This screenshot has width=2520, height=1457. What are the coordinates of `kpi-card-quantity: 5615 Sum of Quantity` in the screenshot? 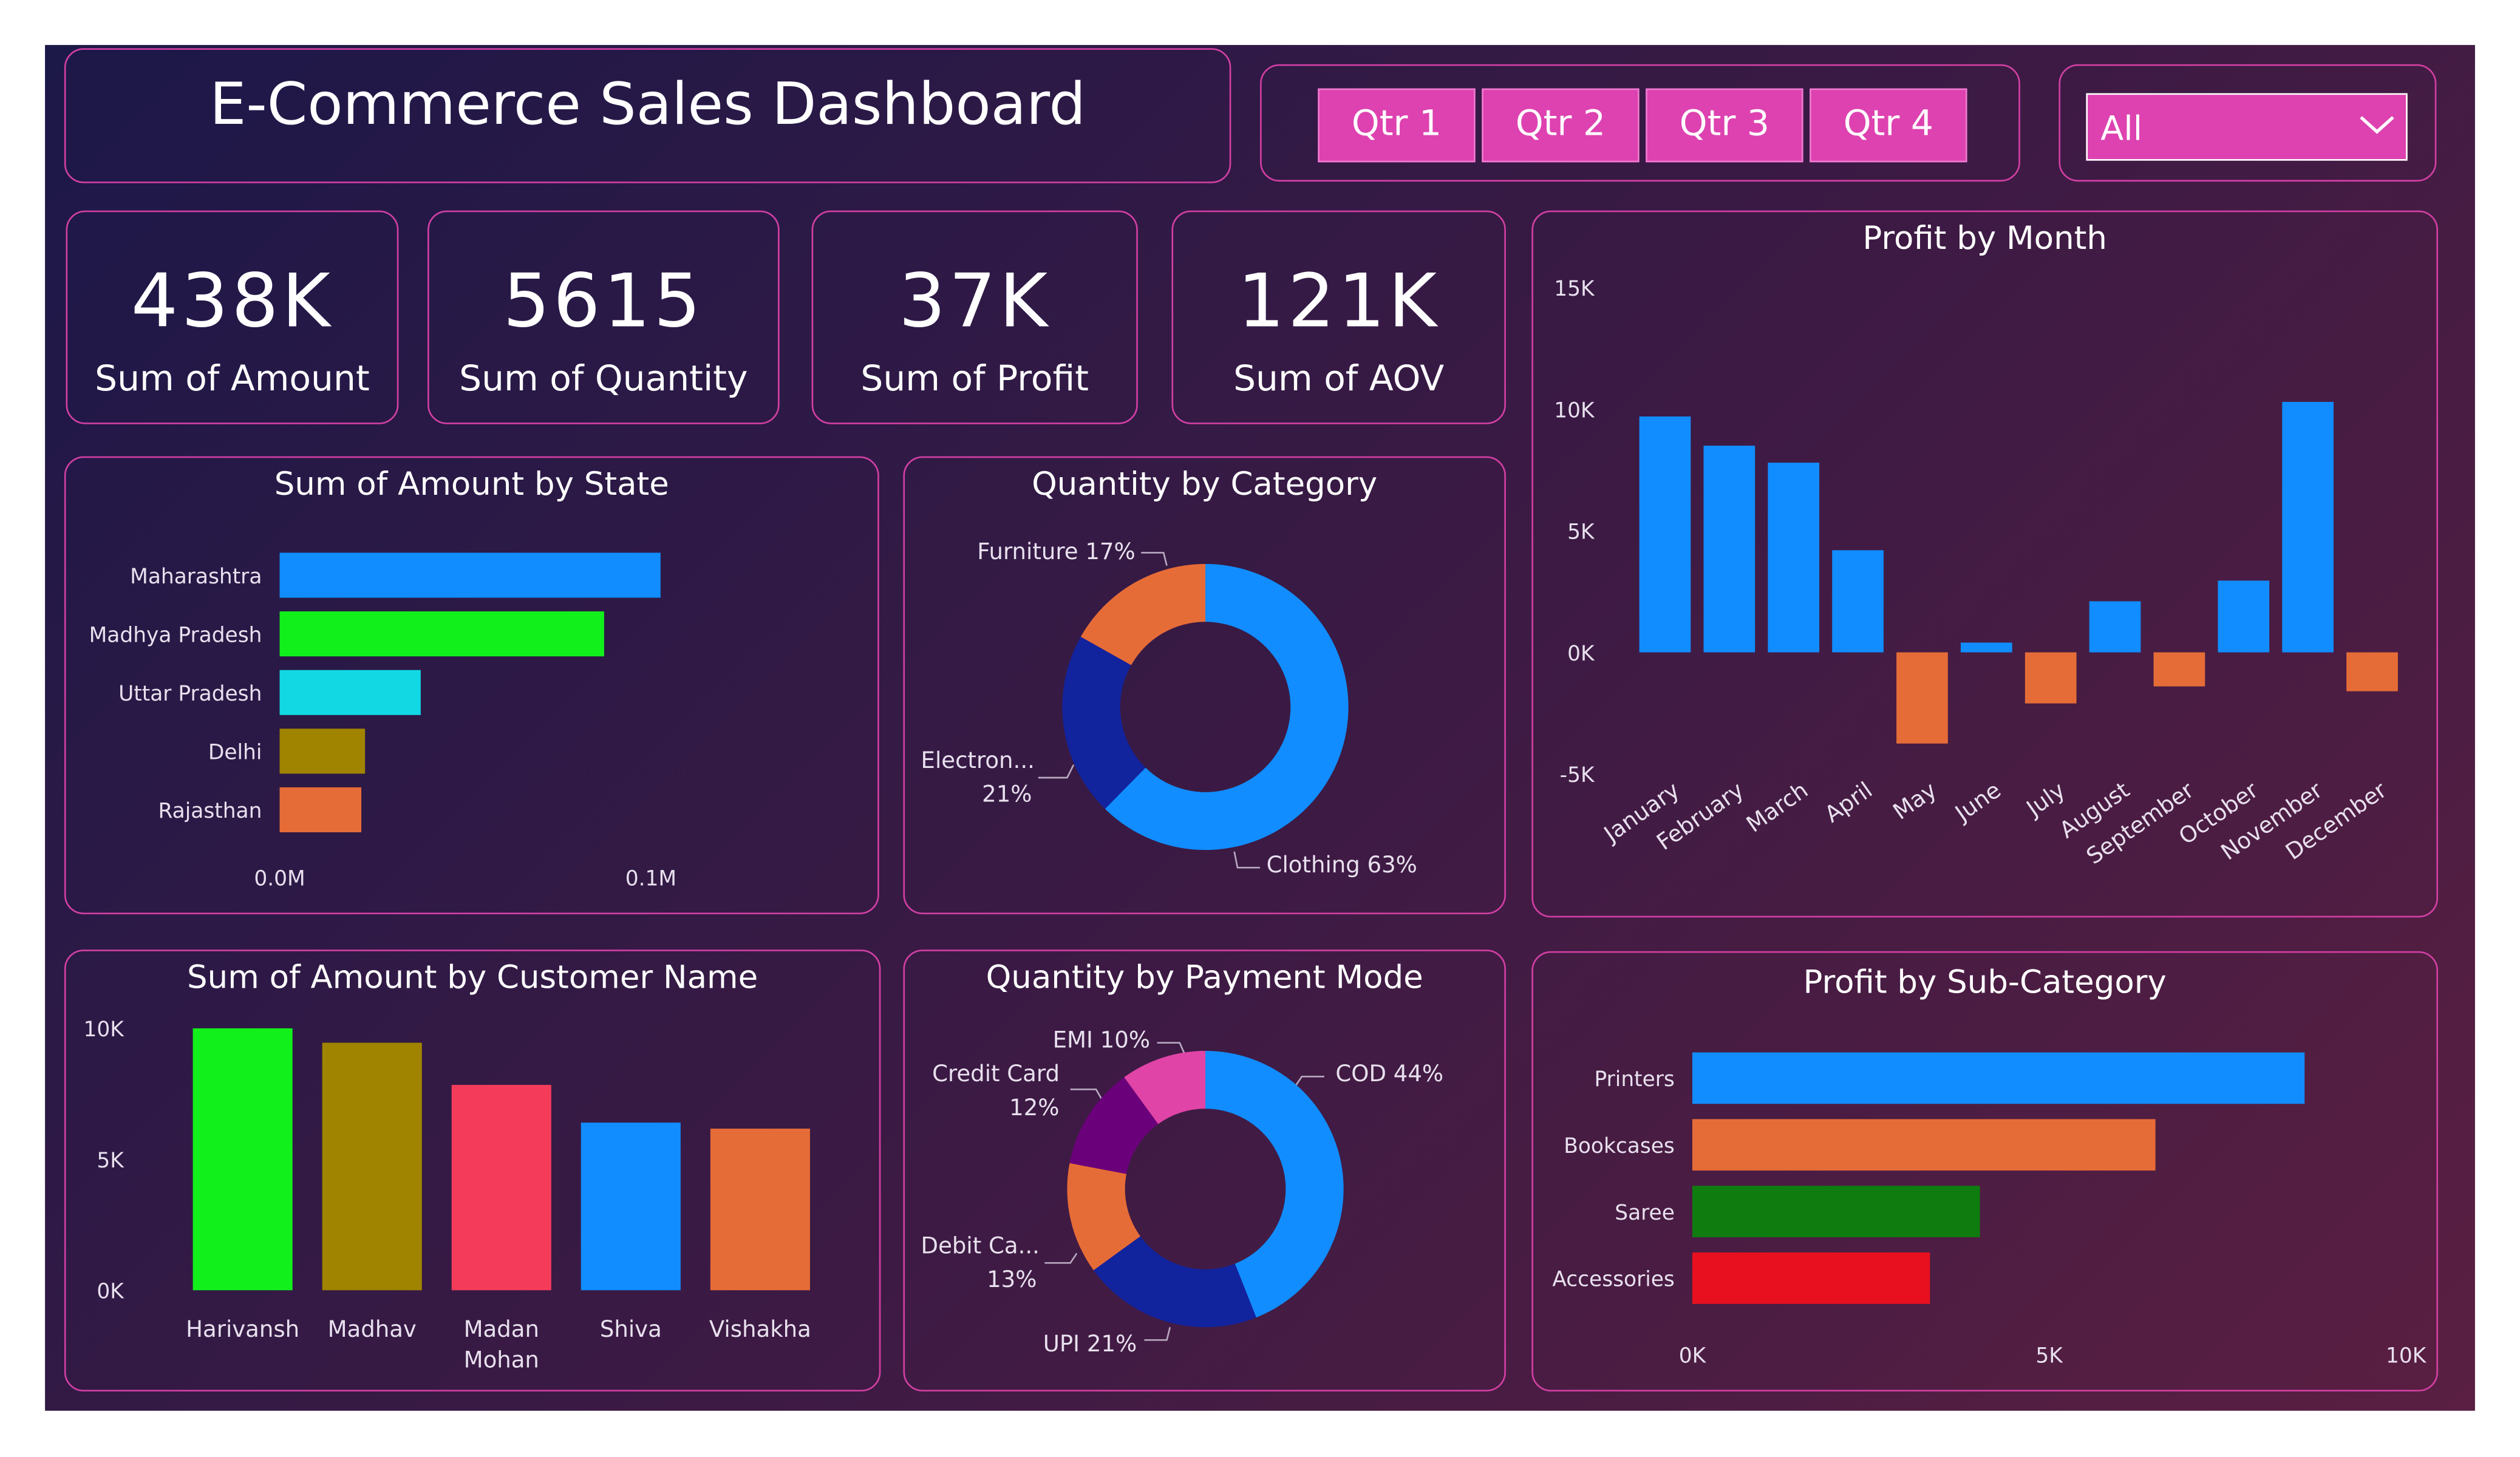 It's located at (603, 317).